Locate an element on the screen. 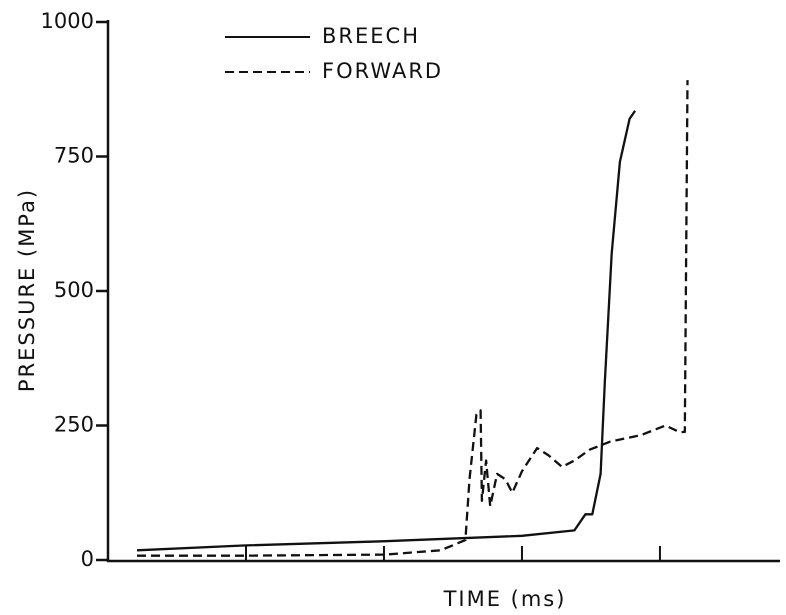 This screenshot has height=615, width=786. legend-label: FORWARD is located at coordinates (382, 71).